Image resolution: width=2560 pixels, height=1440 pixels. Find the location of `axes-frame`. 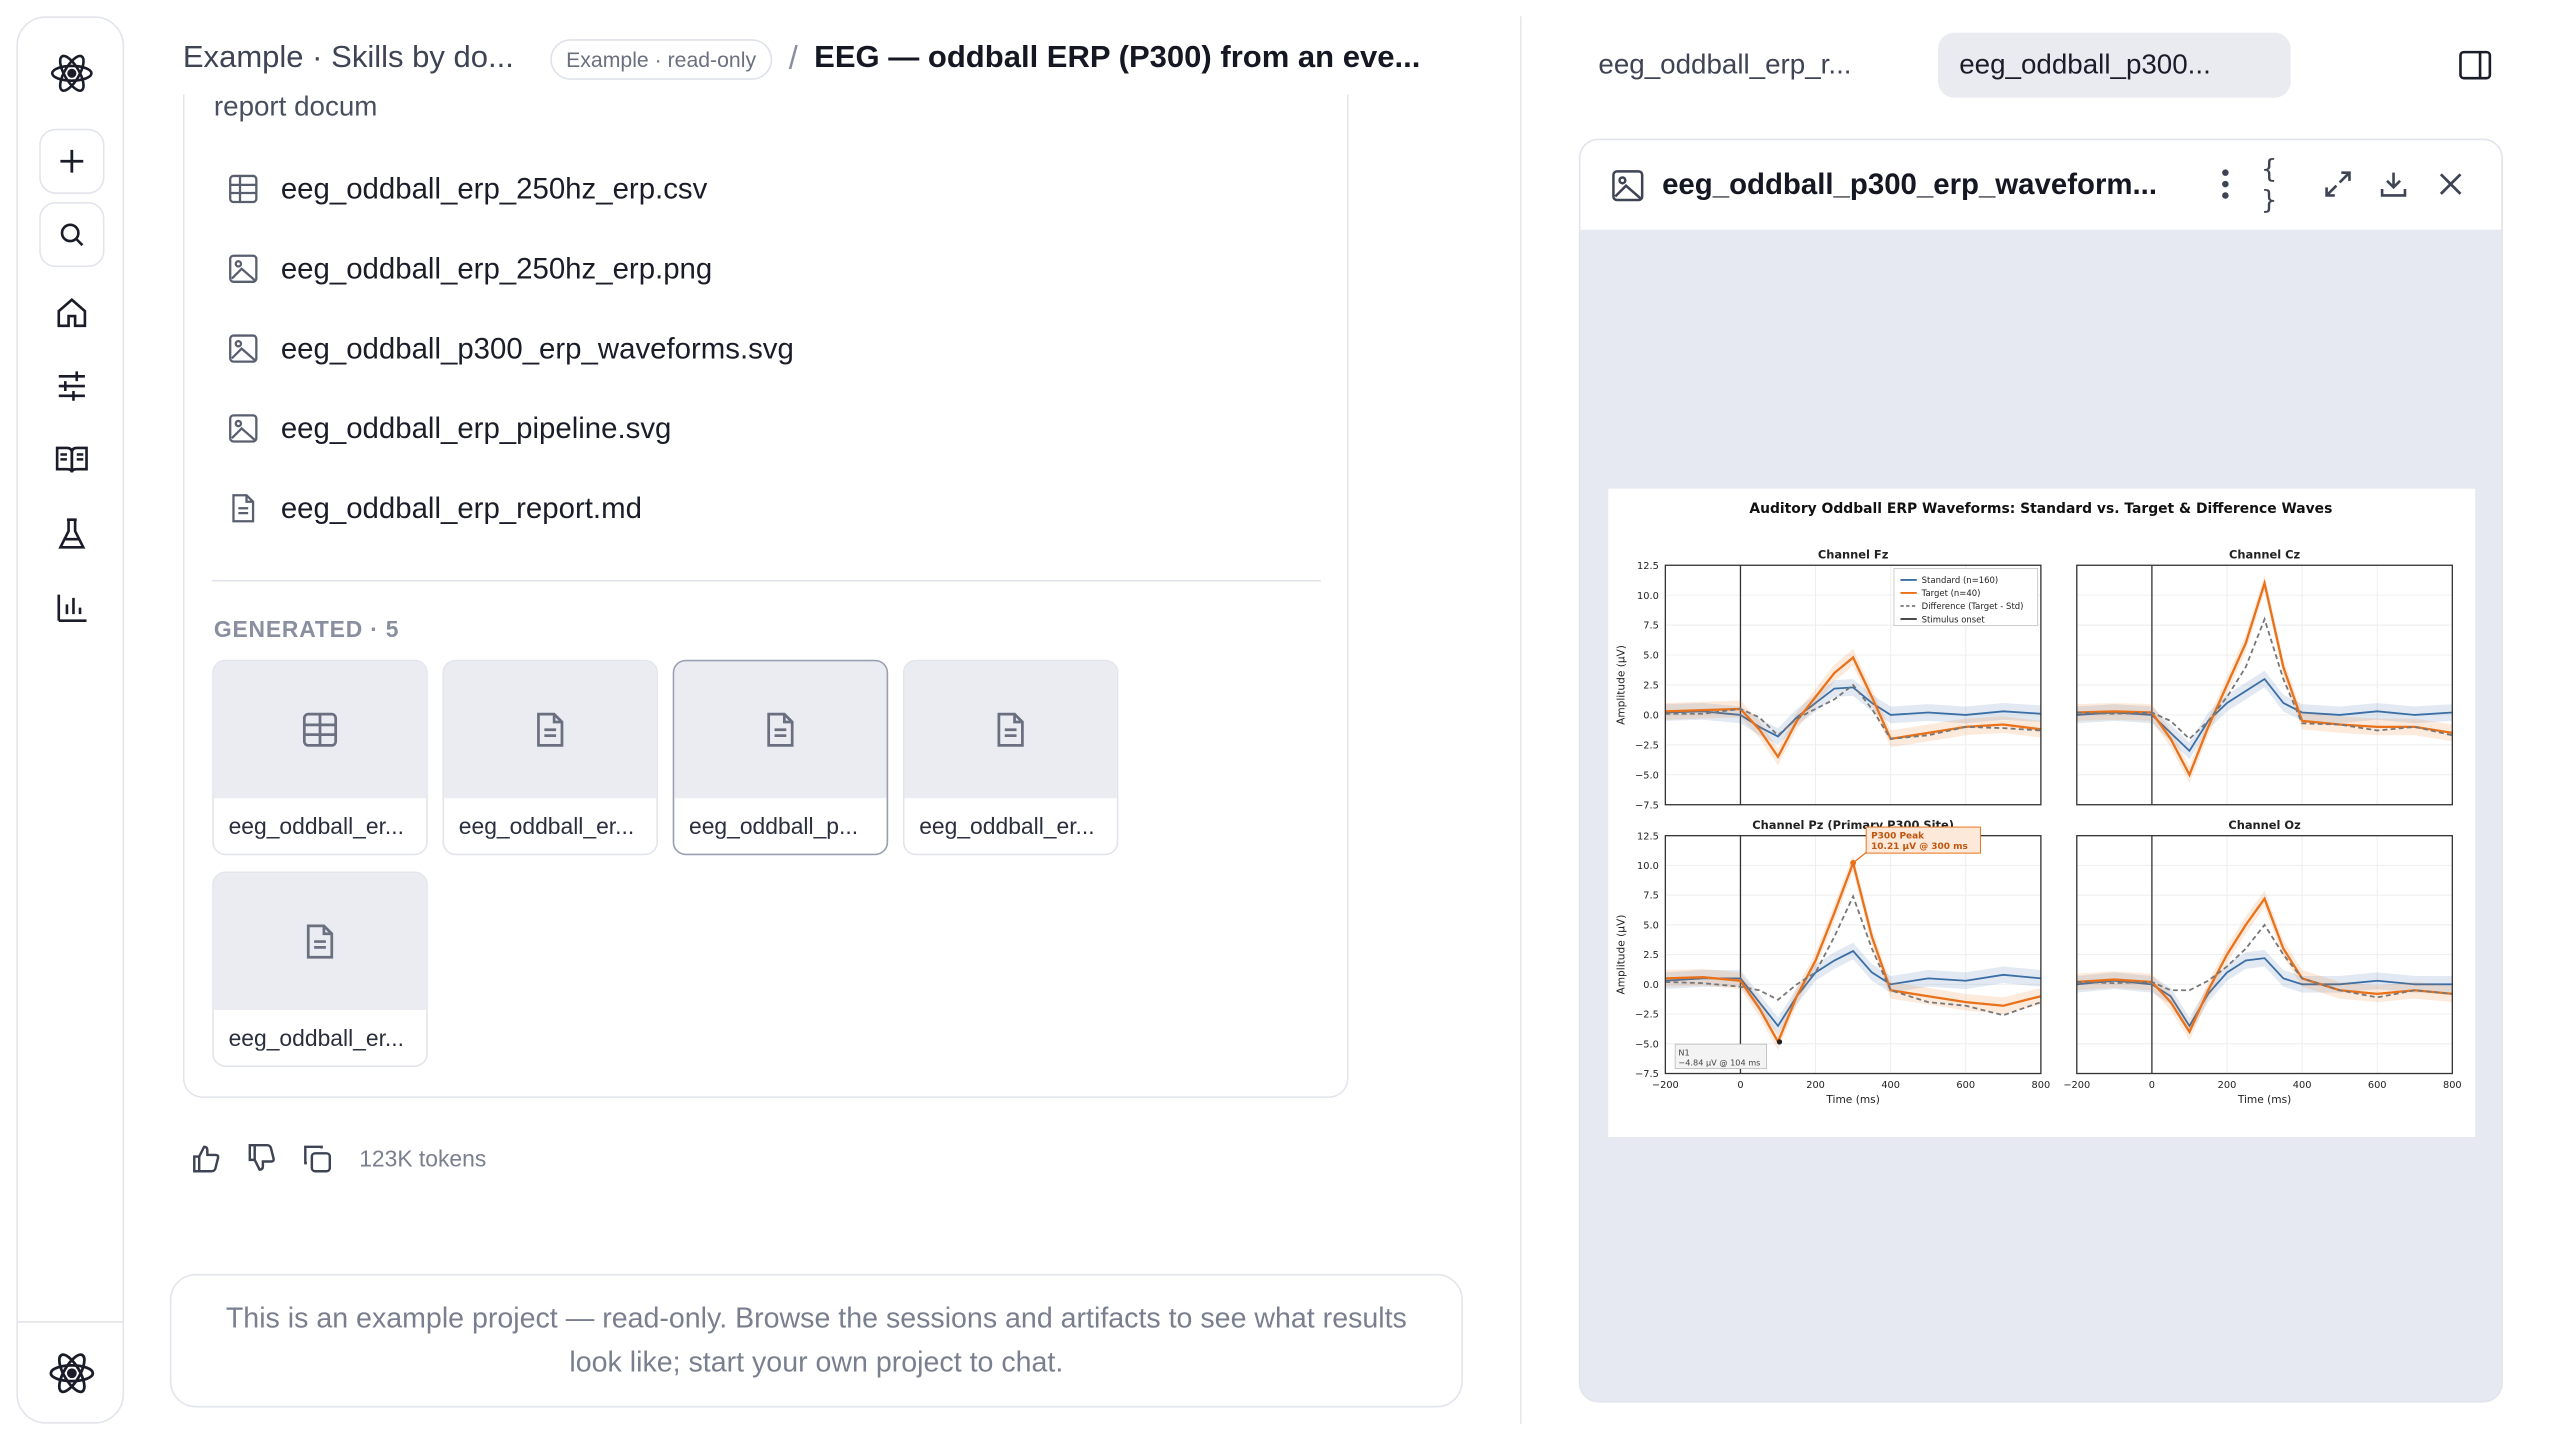

axes-frame is located at coordinates (1853, 955).